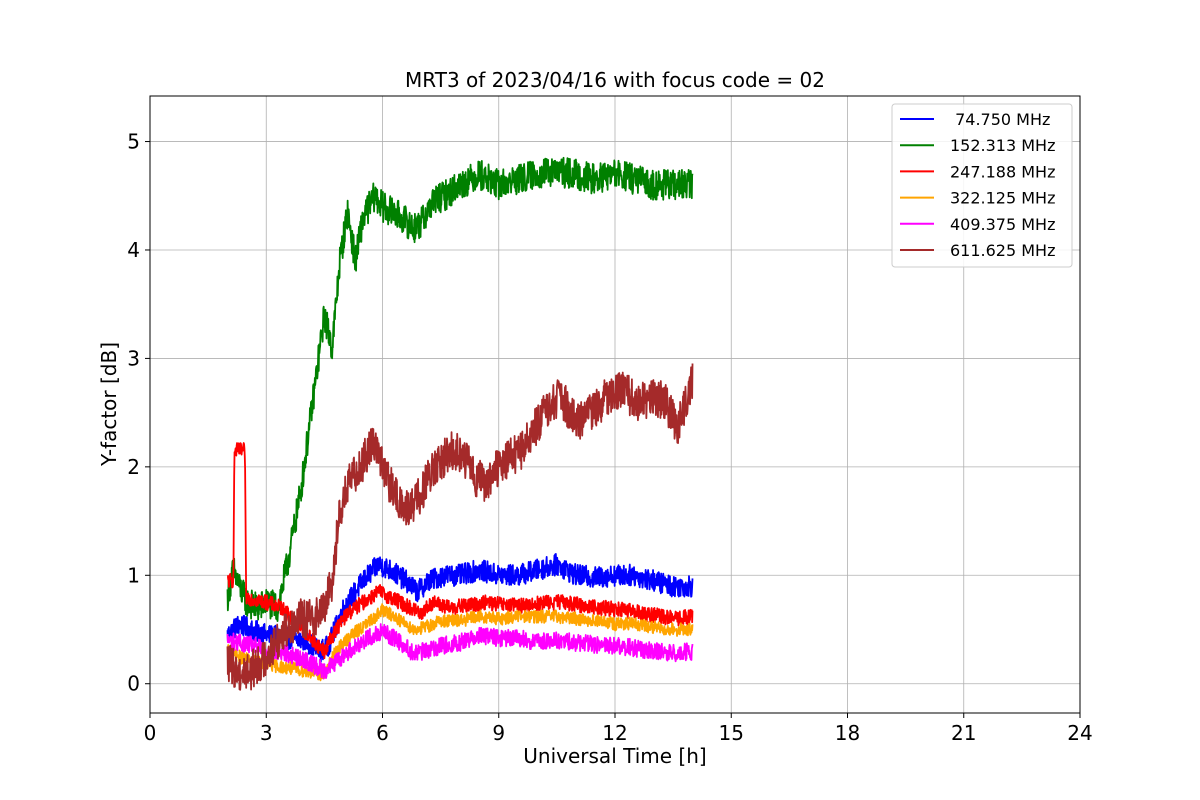  Describe the element at coordinates (1002, 224) in the screenshot. I see `legend-label: 409.375 MHz` at that location.